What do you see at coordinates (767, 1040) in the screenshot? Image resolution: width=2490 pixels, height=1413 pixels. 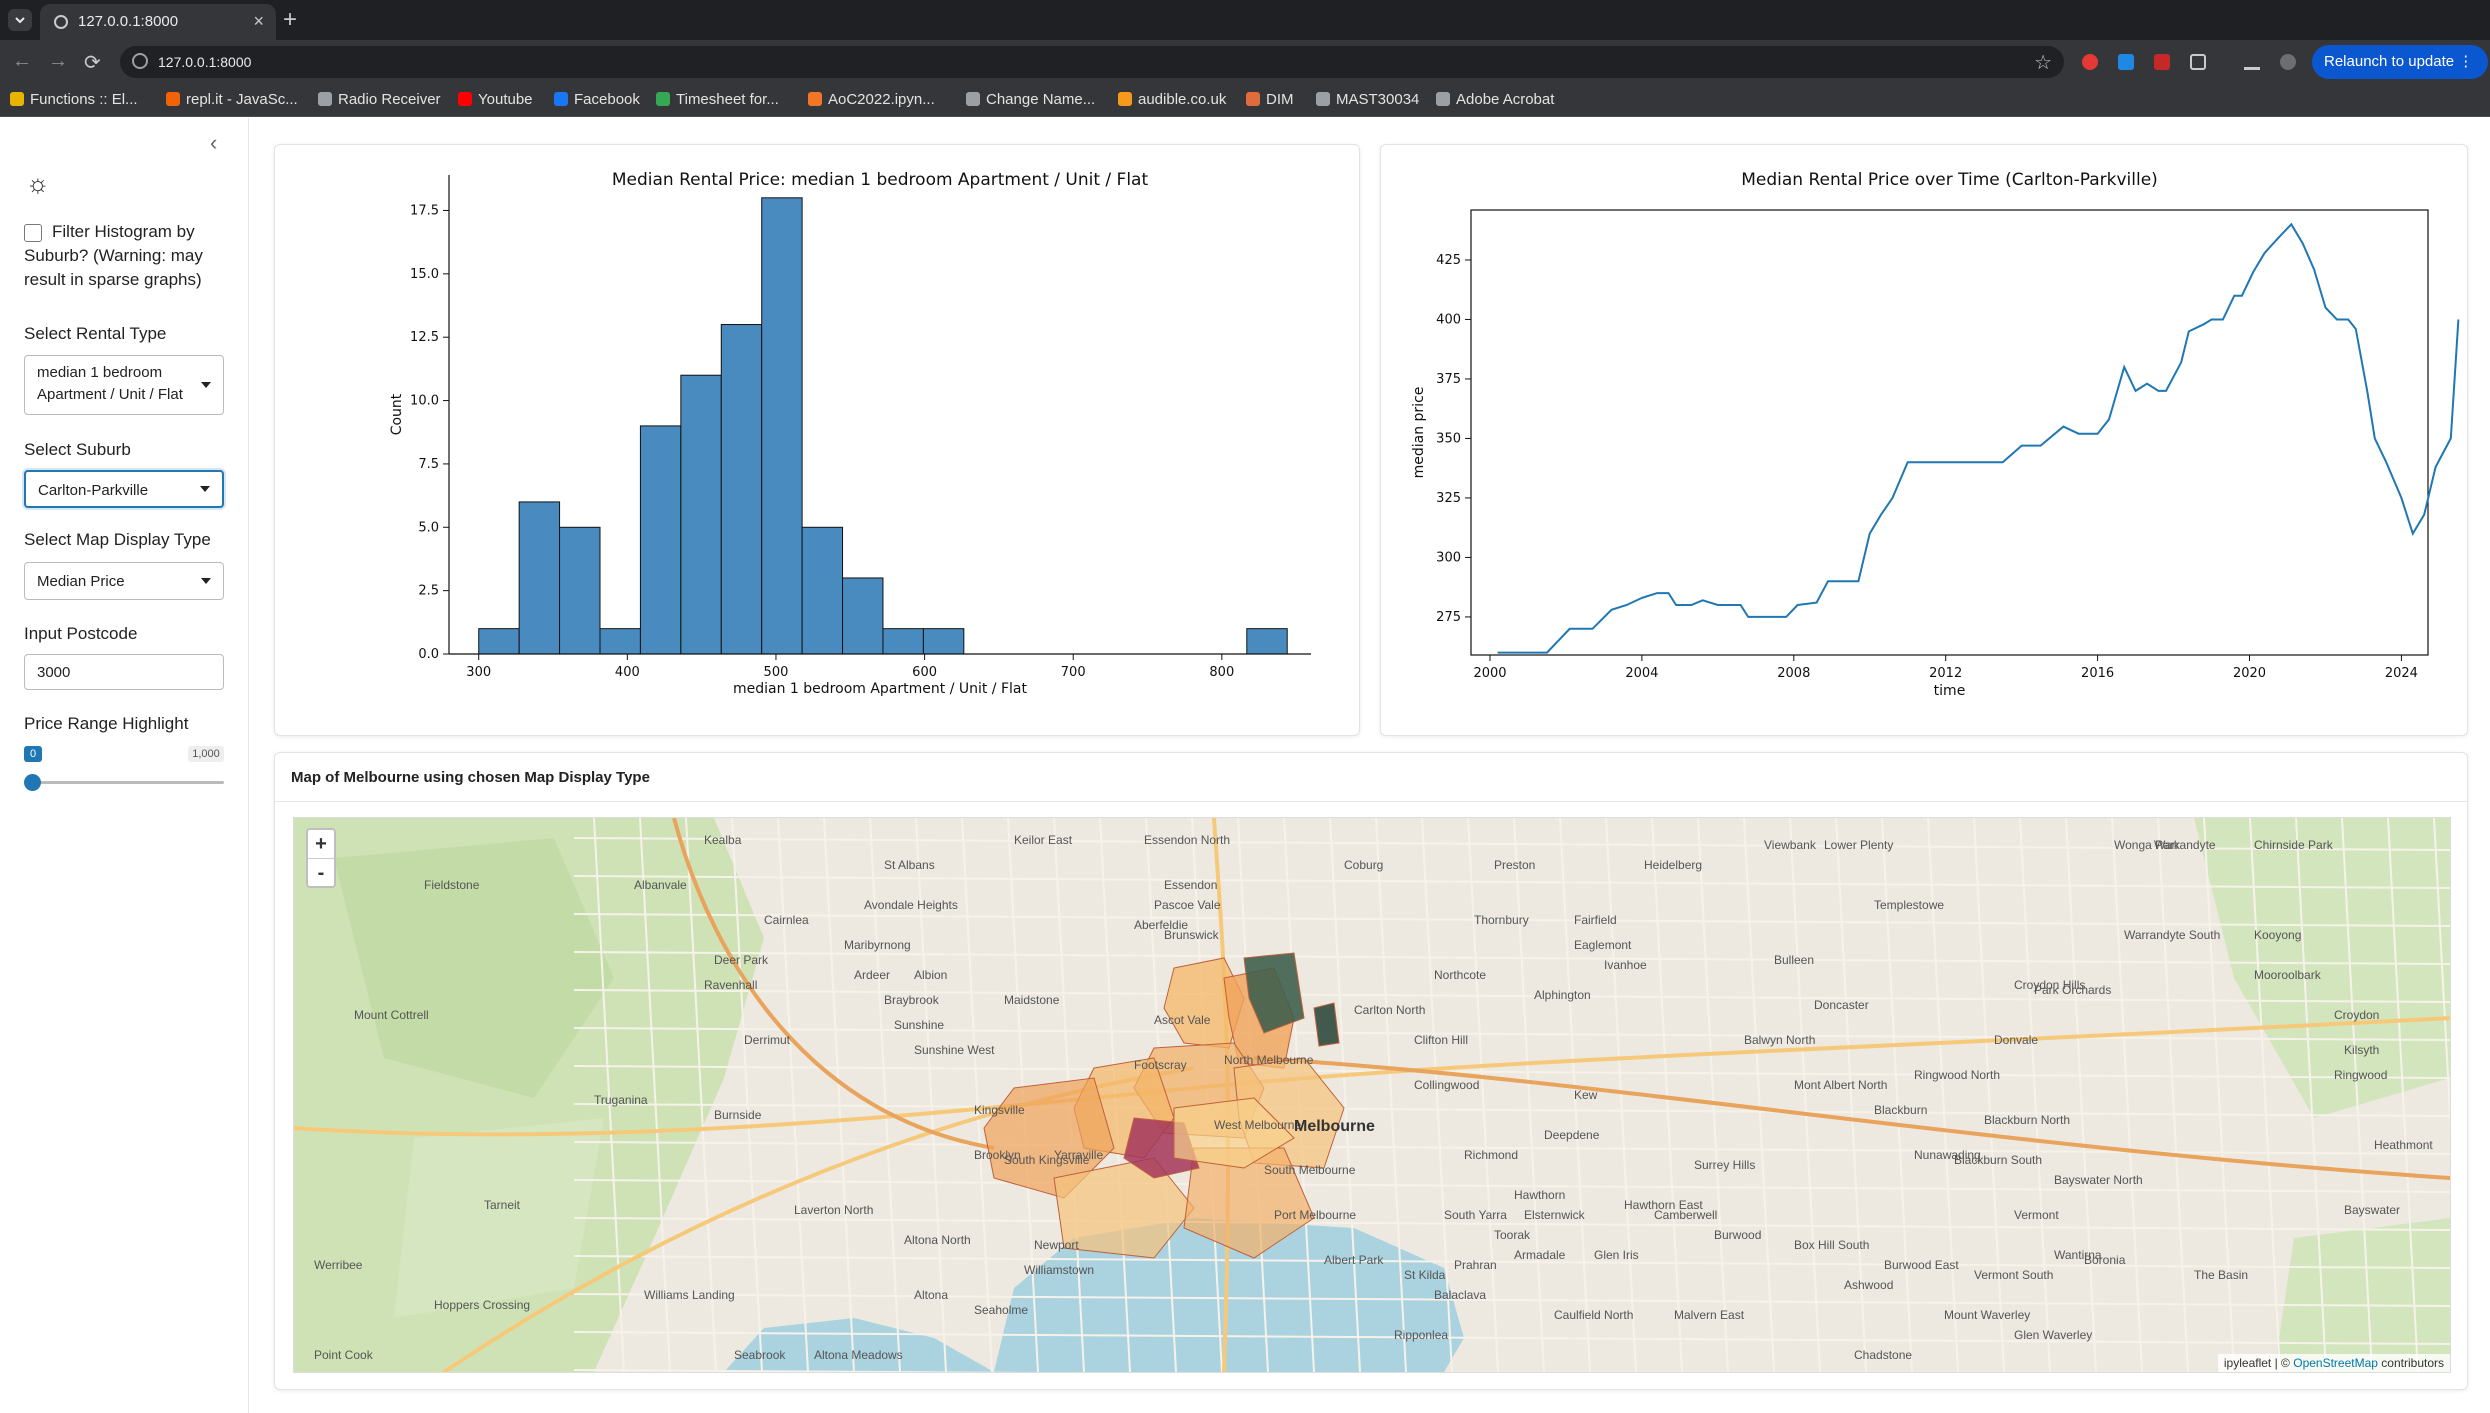 I see `map-place-label: Derrimut` at bounding box center [767, 1040].